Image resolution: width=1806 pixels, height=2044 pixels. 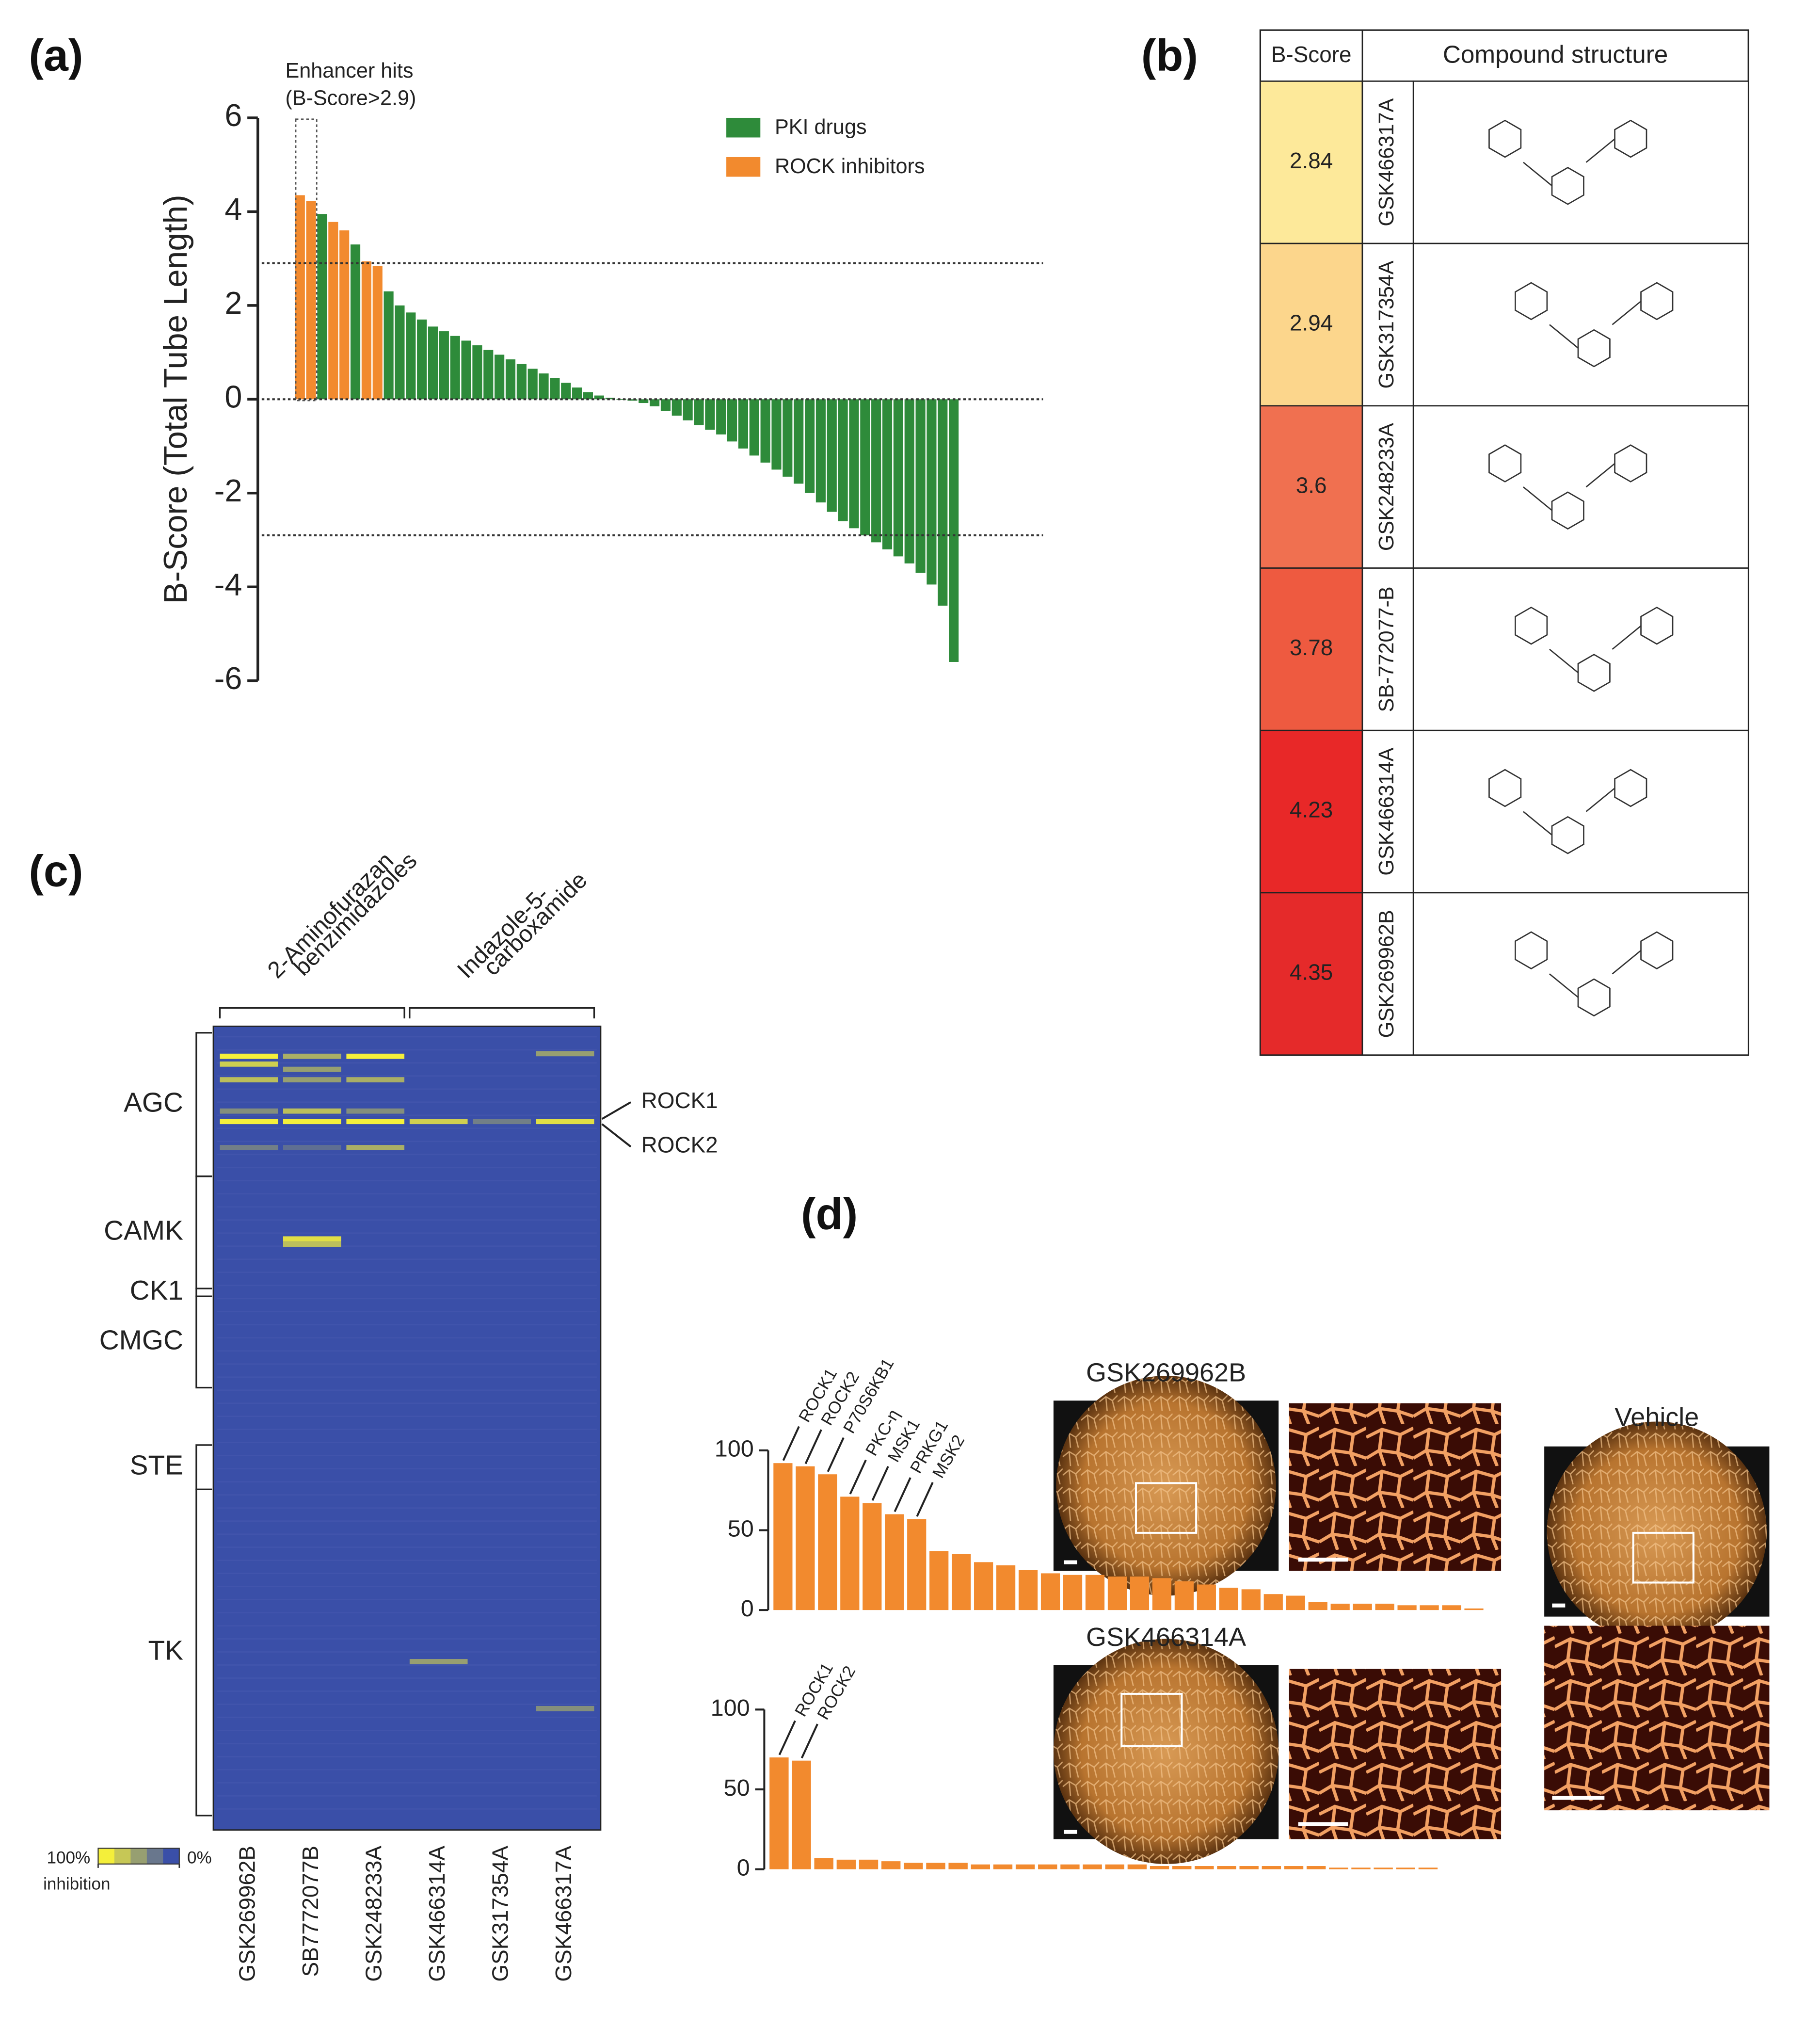 What do you see at coordinates (56, 871) in the screenshot?
I see `panel-label: (c)` at bounding box center [56, 871].